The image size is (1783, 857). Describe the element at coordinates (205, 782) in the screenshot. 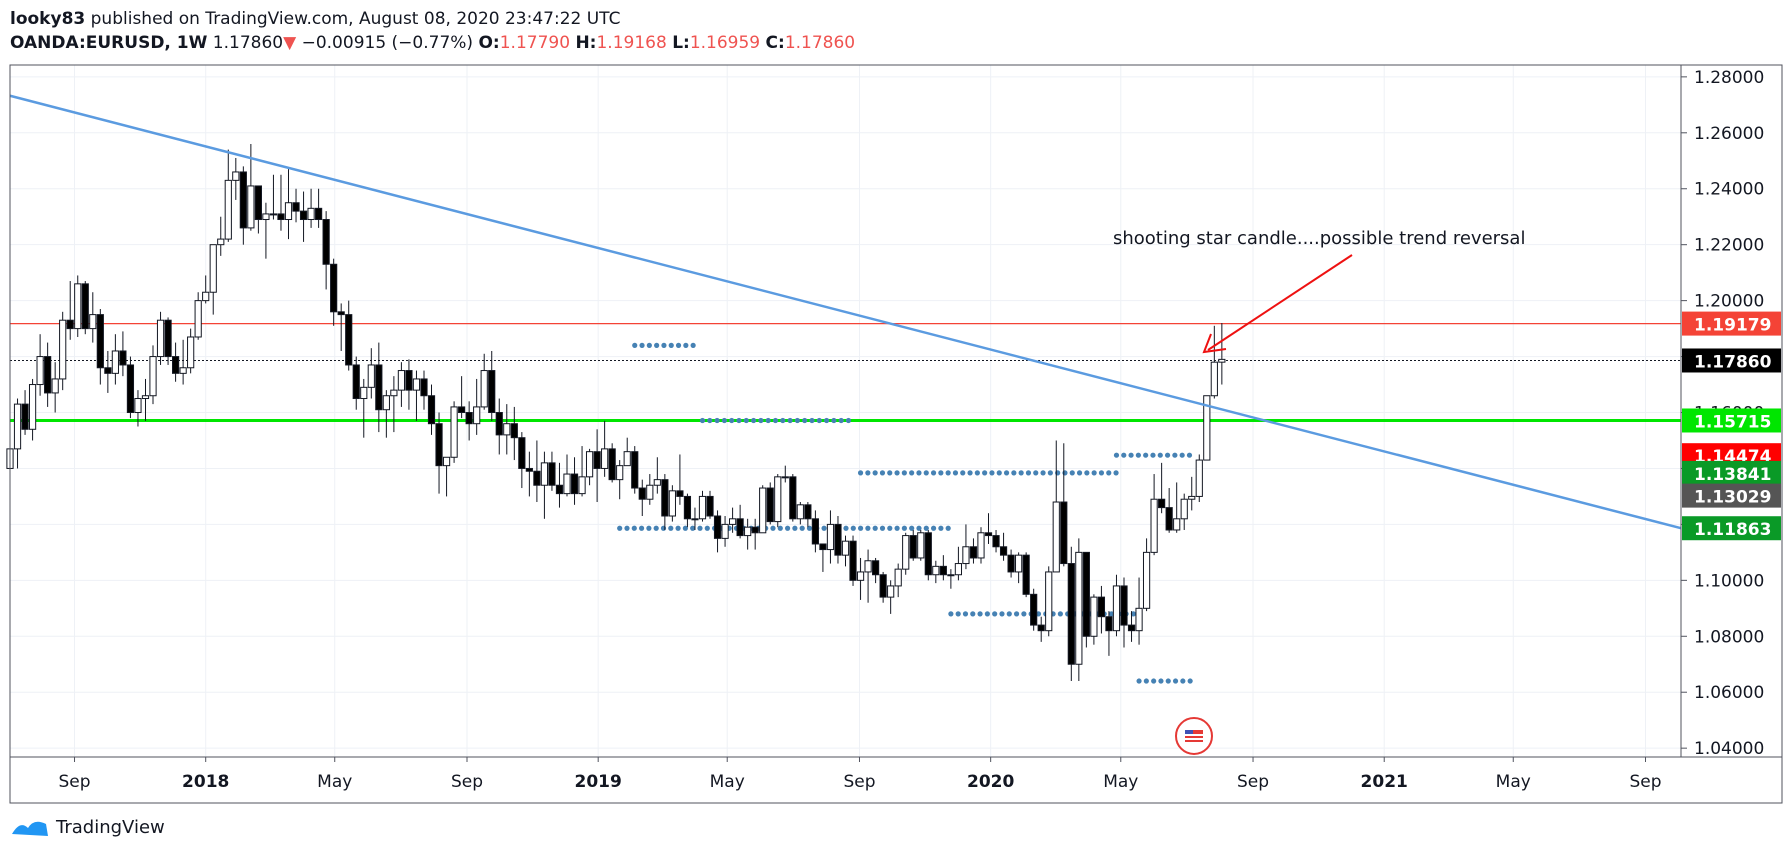

I see `time-tick-label: 2018` at that location.